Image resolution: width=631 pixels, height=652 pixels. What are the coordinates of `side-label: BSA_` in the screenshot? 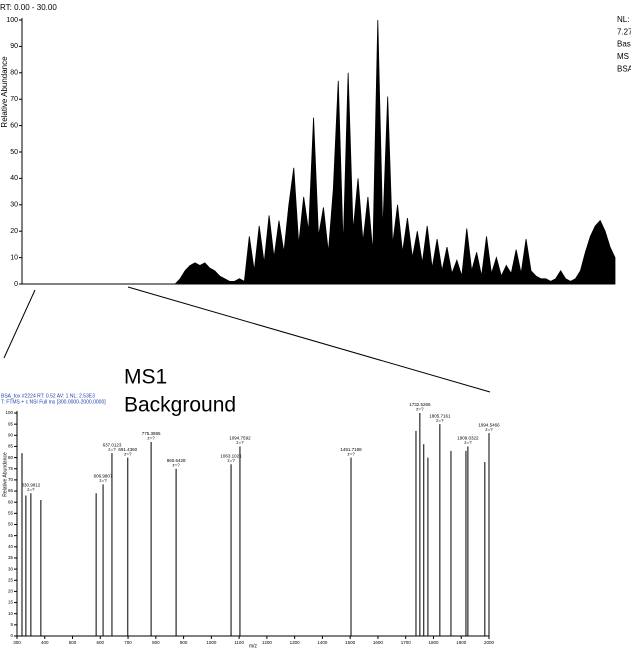 It's located at (624, 68).